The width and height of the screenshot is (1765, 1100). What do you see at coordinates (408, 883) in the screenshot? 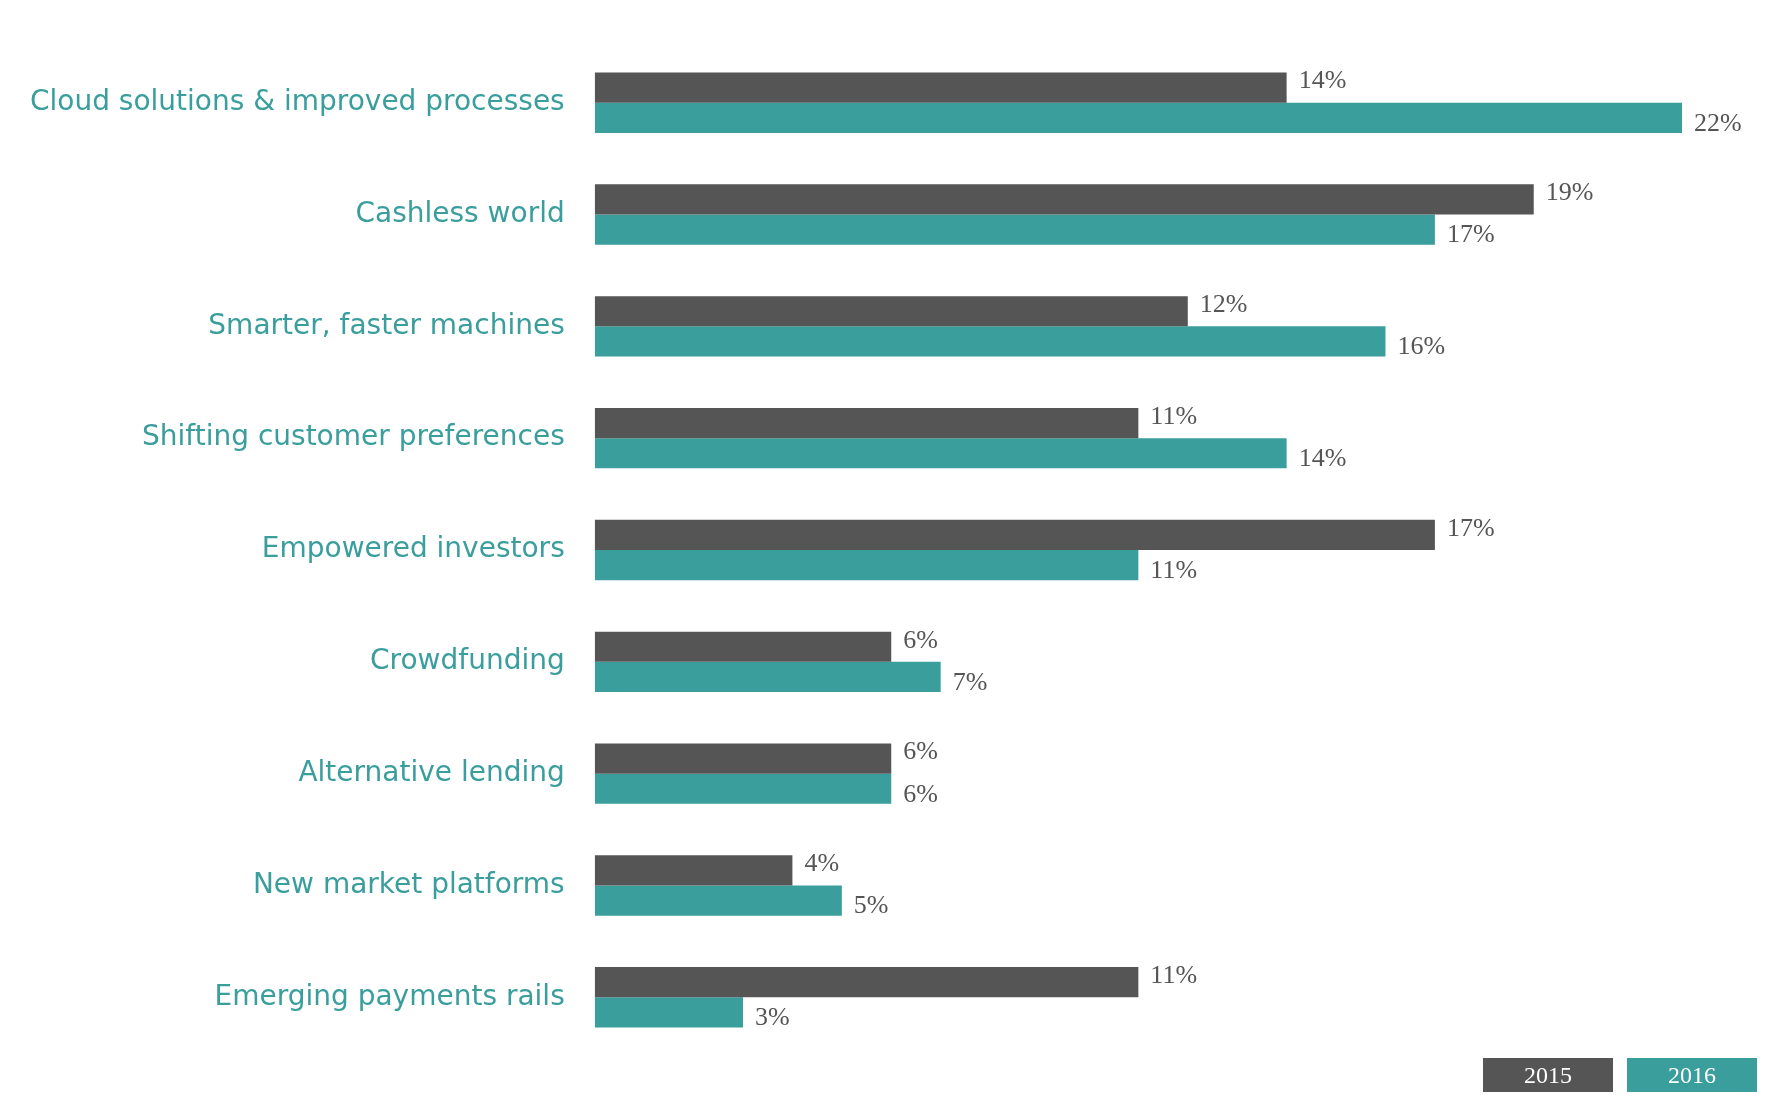
I see `y-tick-label: New market platforms` at bounding box center [408, 883].